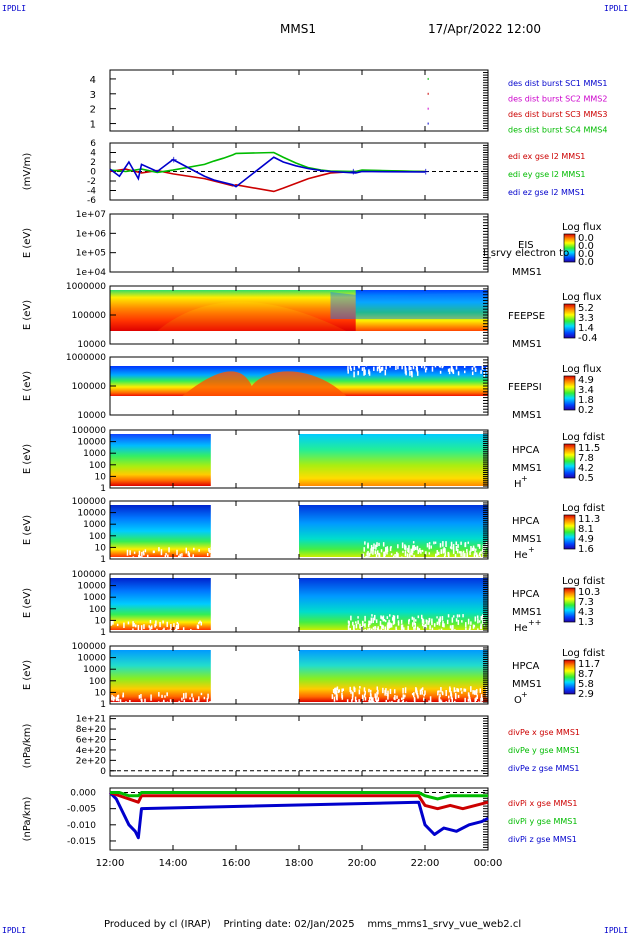 The width and height of the screenshot is (630, 935). What do you see at coordinates (526, 450) in the screenshot?
I see `hpca-h-instrument-label: HPCA` at bounding box center [526, 450].